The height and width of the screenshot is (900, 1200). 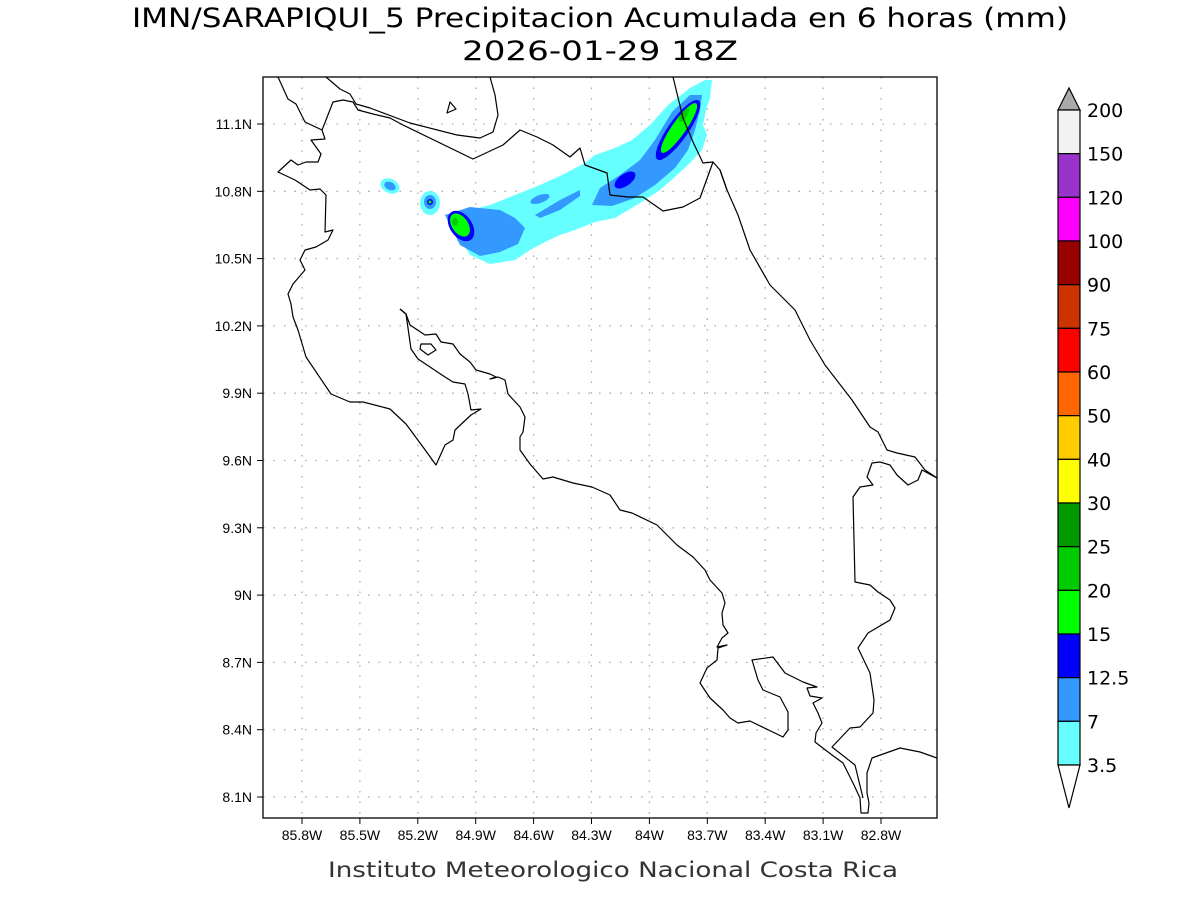 What do you see at coordinates (418, 835) in the screenshot?
I see `lon-tick-label: 85.2W` at bounding box center [418, 835].